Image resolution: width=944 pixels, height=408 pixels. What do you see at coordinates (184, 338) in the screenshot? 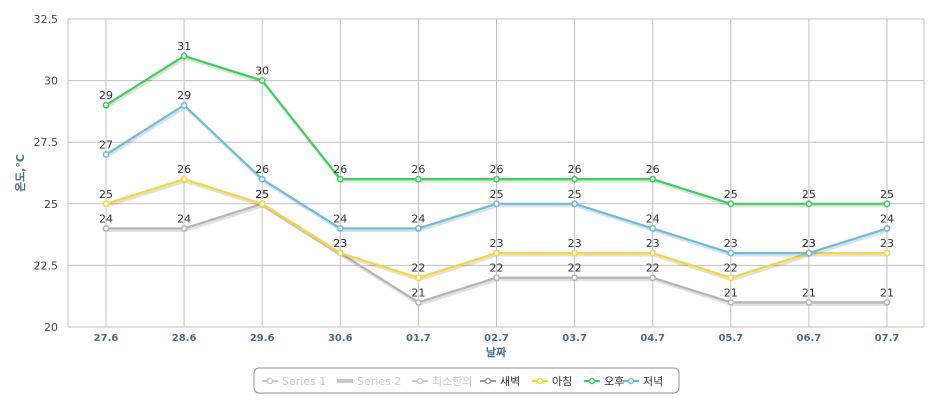
I see `x-tick-label: 28.6` at bounding box center [184, 338].